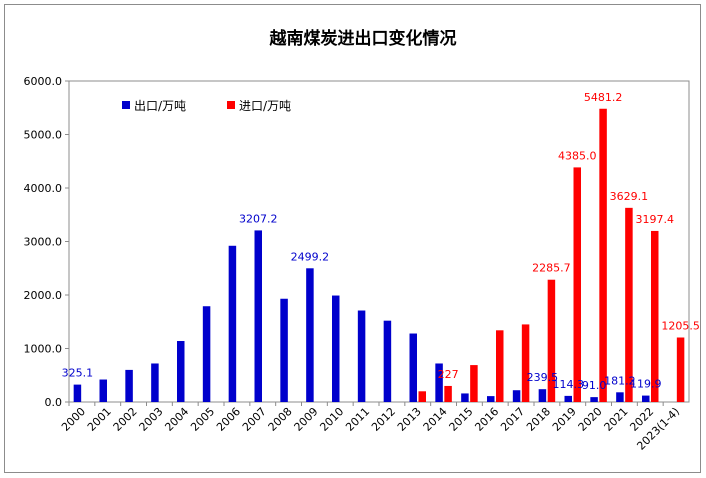 The image size is (706, 478). Describe the element at coordinates (231, 105) in the screenshot. I see `legend-swatch-import` at that location.